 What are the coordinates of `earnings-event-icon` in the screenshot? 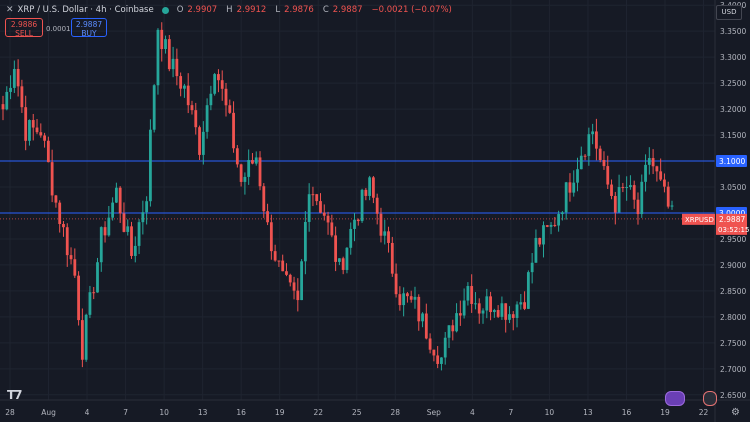 It's located at (710, 398).